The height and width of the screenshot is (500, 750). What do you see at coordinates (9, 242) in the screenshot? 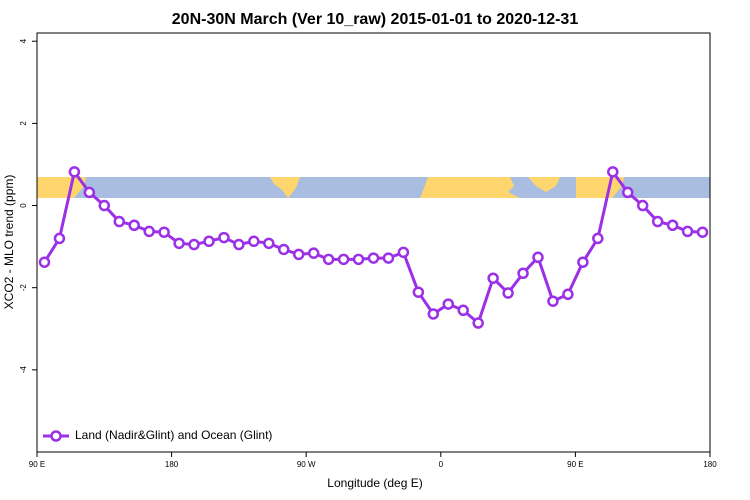
I see `y-axis-title: XCO2 - MLO trend (ppm)` at bounding box center [9, 242].